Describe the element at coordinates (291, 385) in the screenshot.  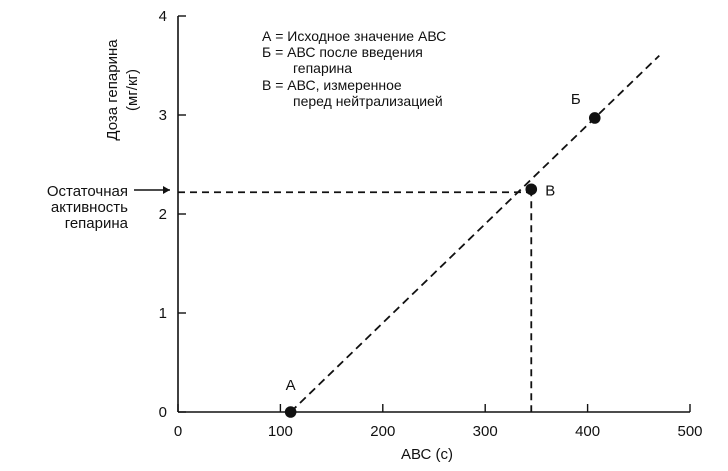
I see `data-point-label-1: А` at that location.